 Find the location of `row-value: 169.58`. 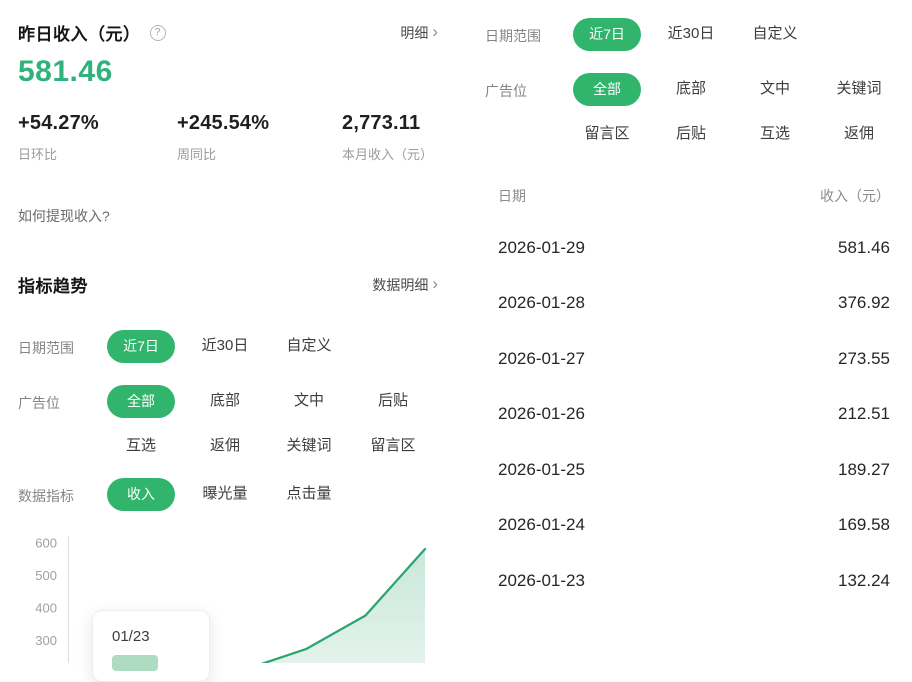

row-value: 169.58 is located at coordinates (864, 525).